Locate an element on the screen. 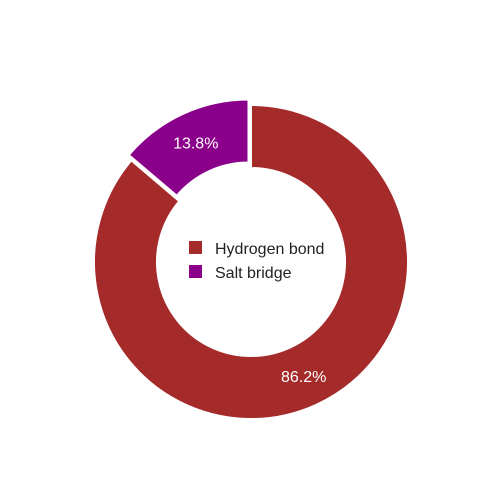 This screenshot has width=500, height=500. legend: Hydrogen bond Salt bridge is located at coordinates (256, 261).